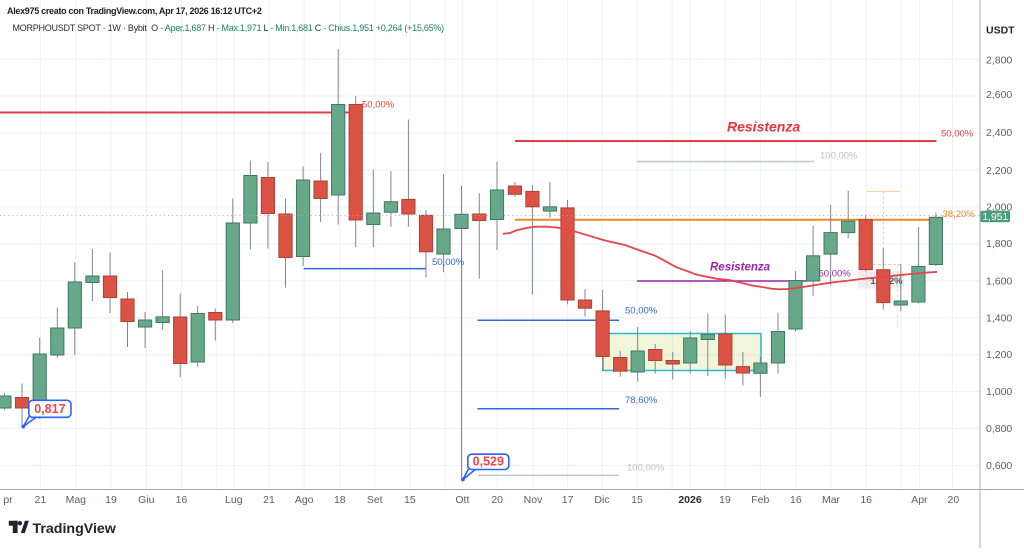 The height and width of the screenshot is (553, 1024). What do you see at coordinates (999, 171) in the screenshot?
I see `svg-text: 2,200` at bounding box center [999, 171].